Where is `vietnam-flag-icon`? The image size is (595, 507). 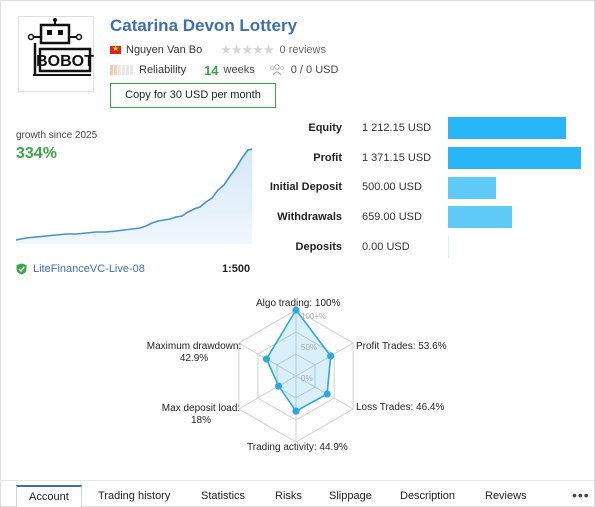
vietnam-flag-icon is located at coordinates (115, 49).